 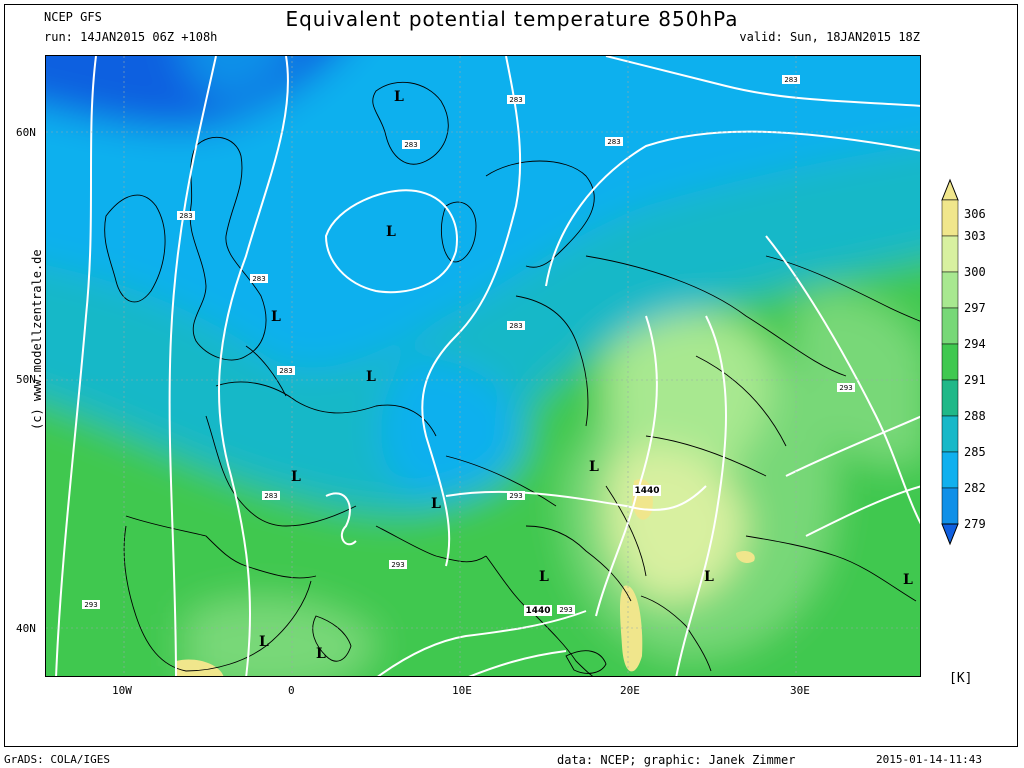 What do you see at coordinates (975, 344) in the screenshot?
I see `scale-label: 294` at bounding box center [975, 344].